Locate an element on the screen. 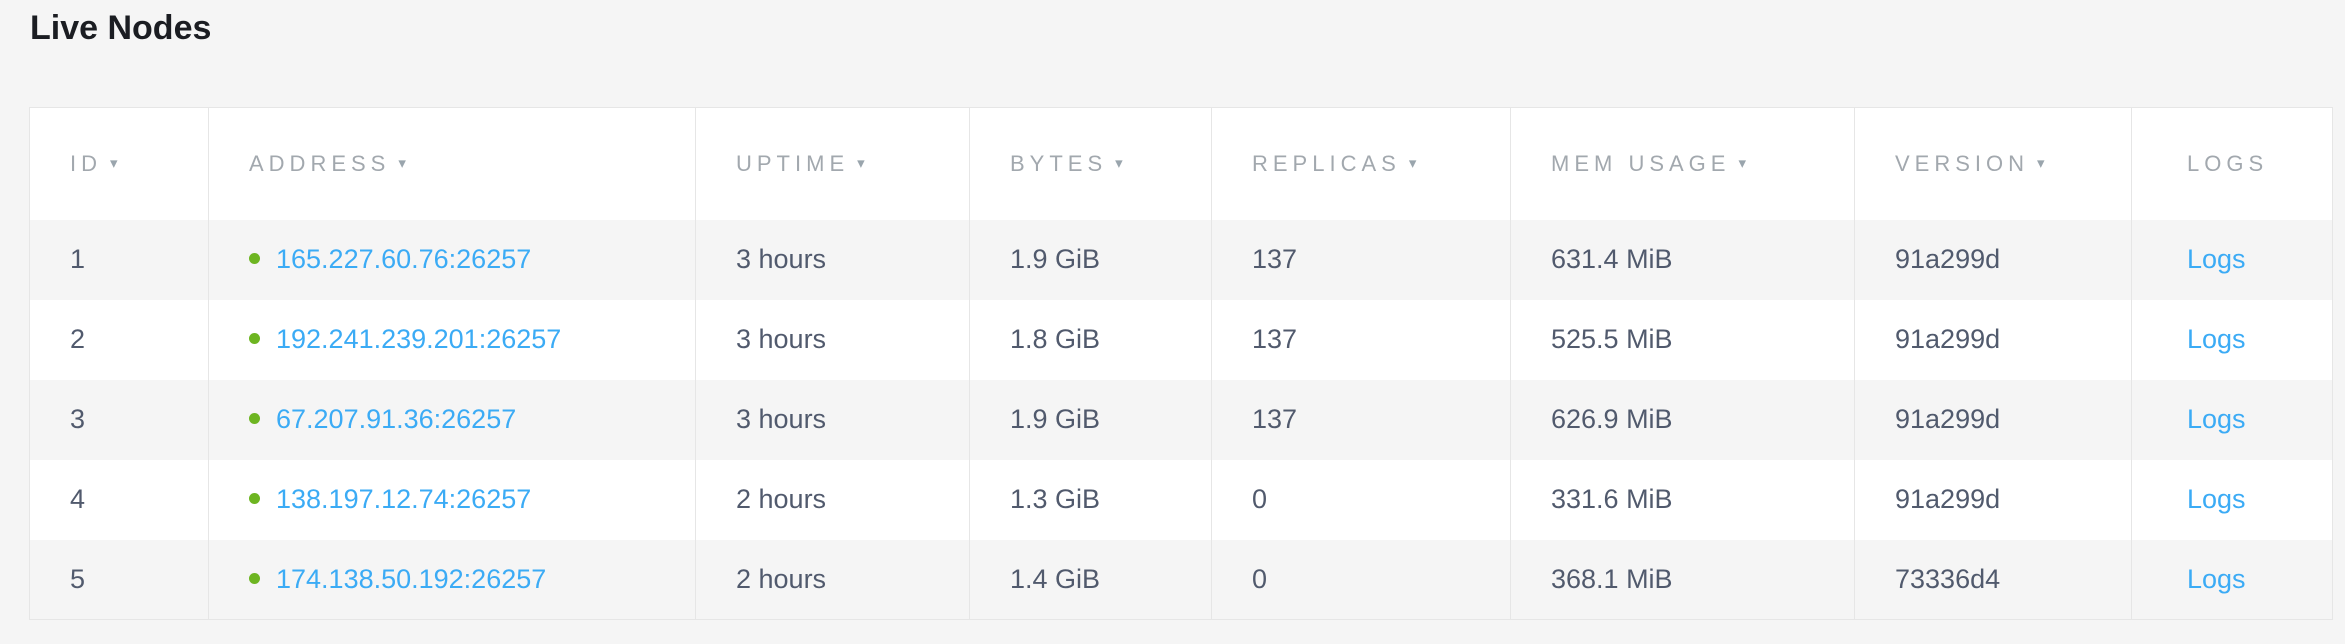  column-header-label: LOGS is located at coordinates (2228, 163).